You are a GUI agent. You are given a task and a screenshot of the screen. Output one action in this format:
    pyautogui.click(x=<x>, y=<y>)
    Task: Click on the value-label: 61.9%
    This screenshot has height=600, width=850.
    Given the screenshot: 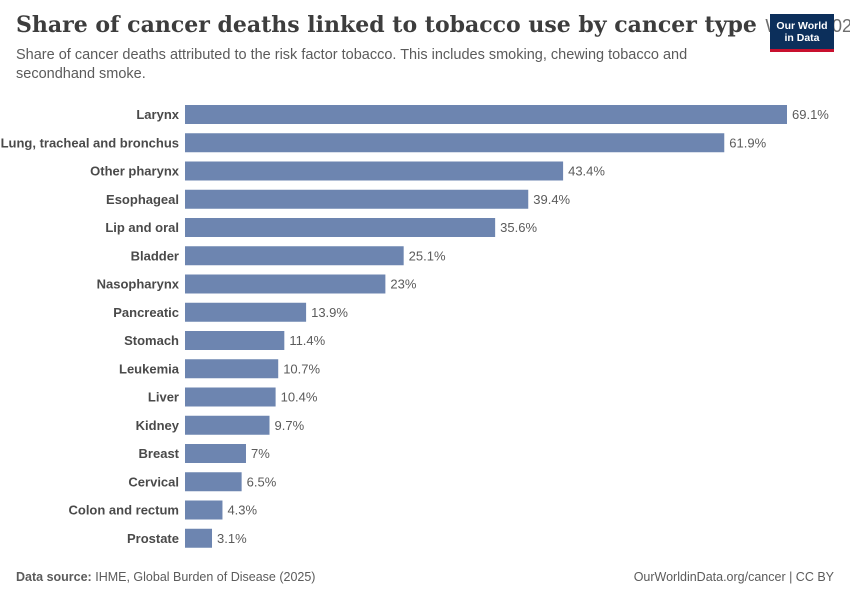 What is the action you would take?
    pyautogui.click(x=747, y=142)
    